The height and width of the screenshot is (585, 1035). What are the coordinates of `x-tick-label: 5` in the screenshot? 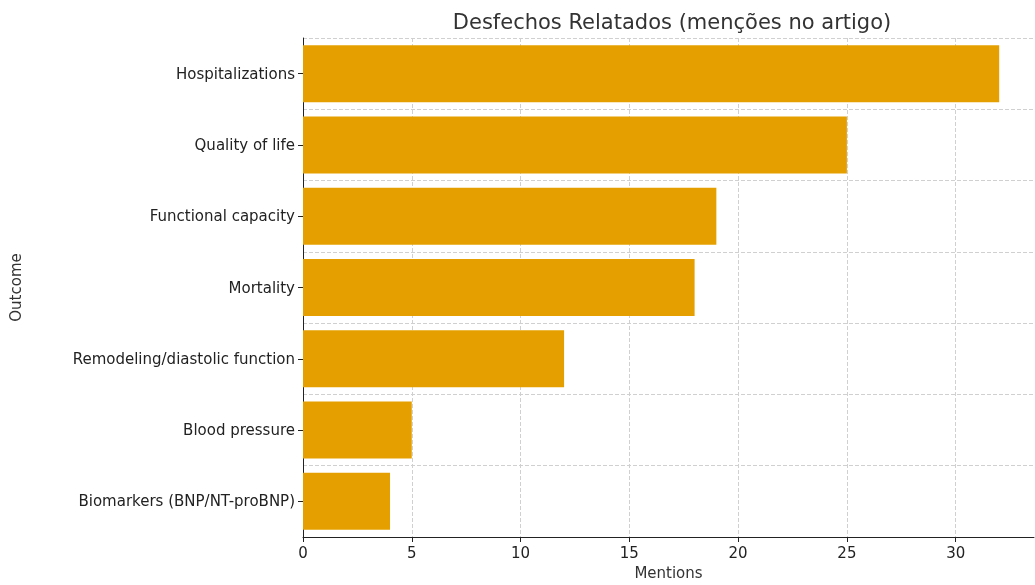 It's located at (412, 552).